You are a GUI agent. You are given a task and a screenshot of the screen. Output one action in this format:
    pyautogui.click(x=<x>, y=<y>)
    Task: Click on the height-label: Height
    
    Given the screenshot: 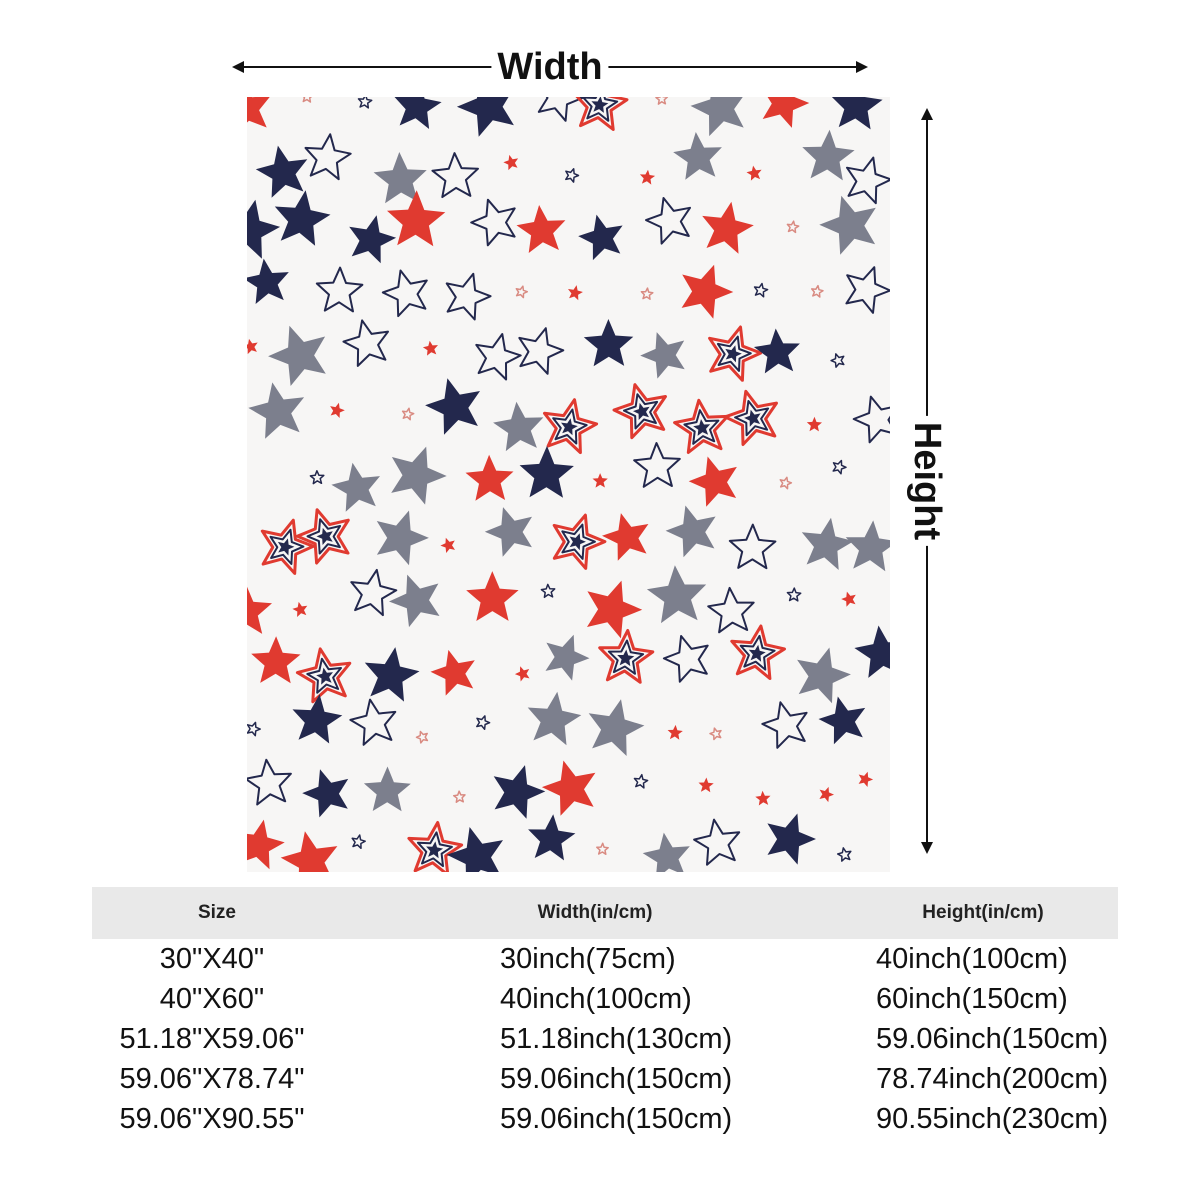 What is the action you would take?
    pyautogui.click(x=927, y=481)
    